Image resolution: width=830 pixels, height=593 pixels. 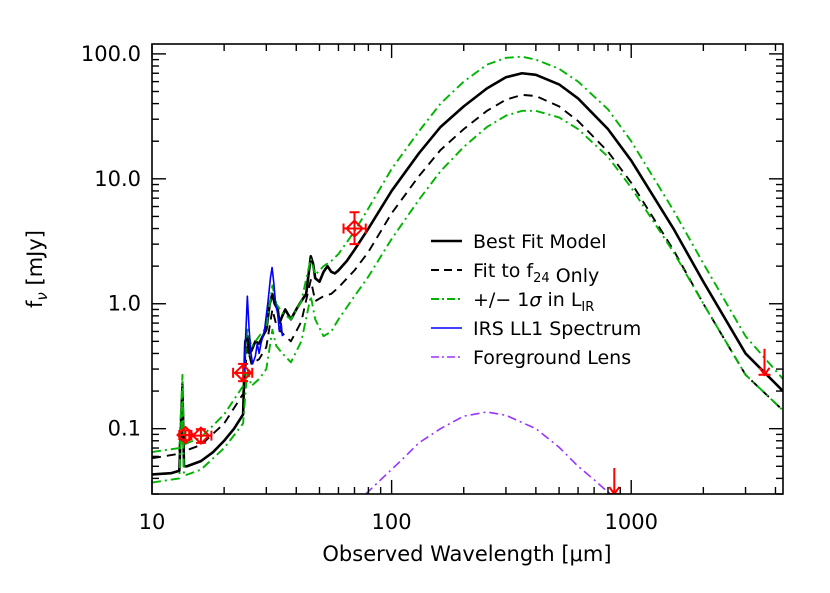 I want to click on legend-label-part: Foreground Lens, so click(x=552, y=358).